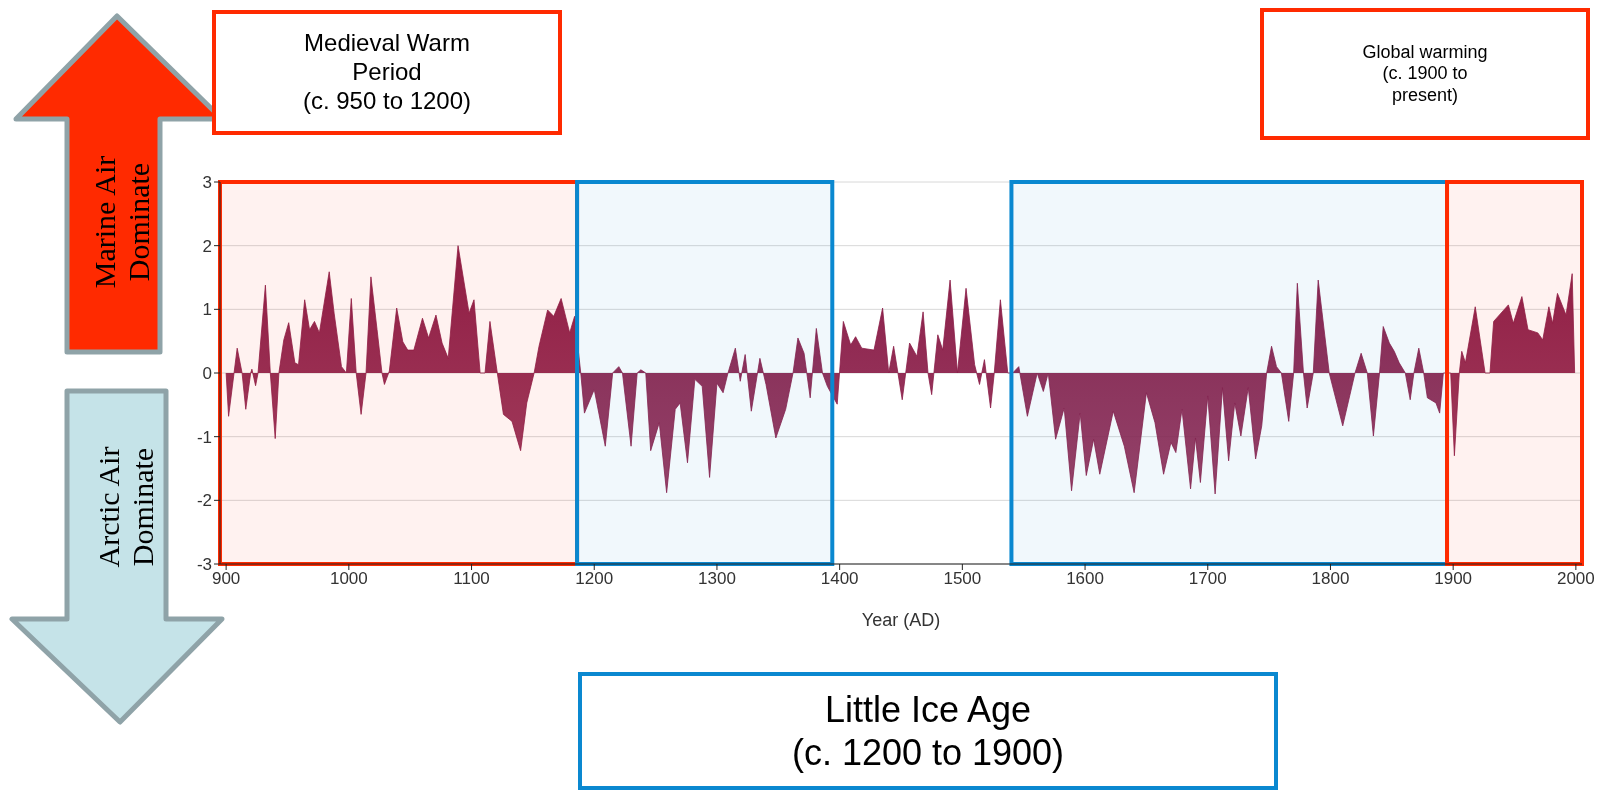  Describe the element at coordinates (1453, 579) in the screenshot. I see `x-tick-label: 1900` at that location.